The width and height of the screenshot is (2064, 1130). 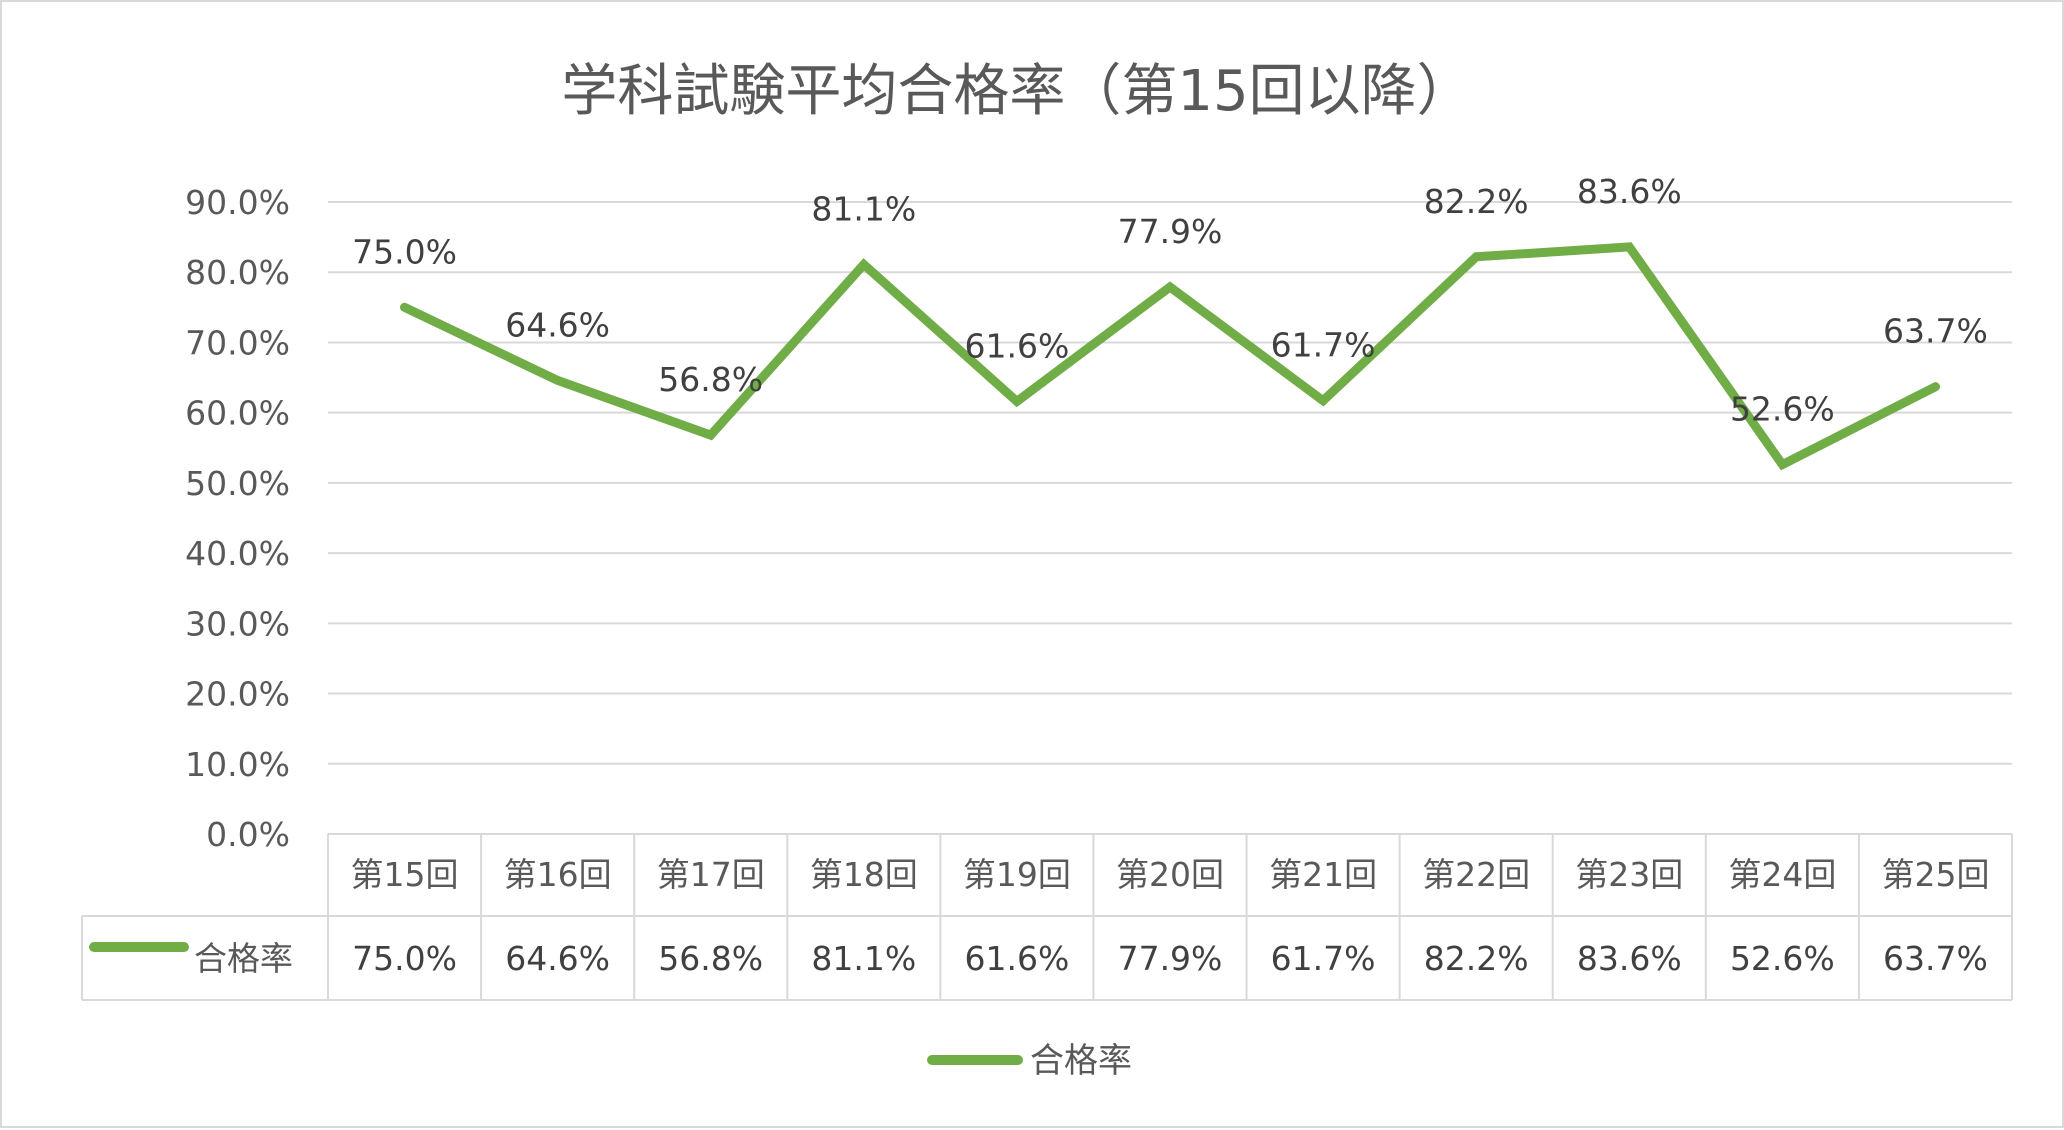 What do you see at coordinates (1476, 201) in the screenshot?
I see `data-label: 82.2%` at bounding box center [1476, 201].